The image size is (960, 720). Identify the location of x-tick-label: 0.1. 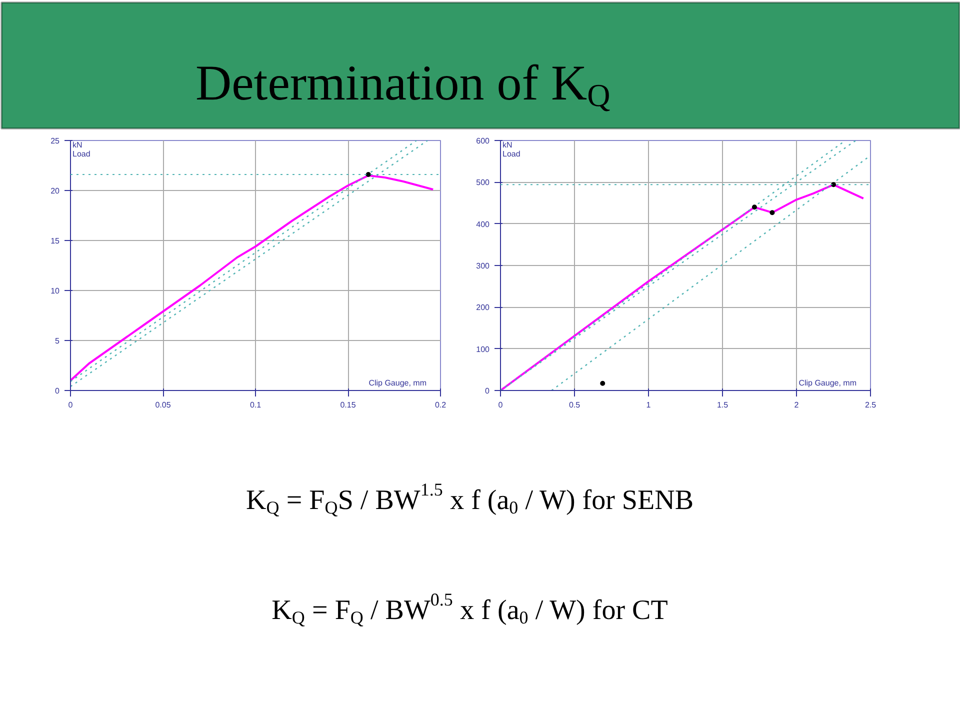
(256, 405).